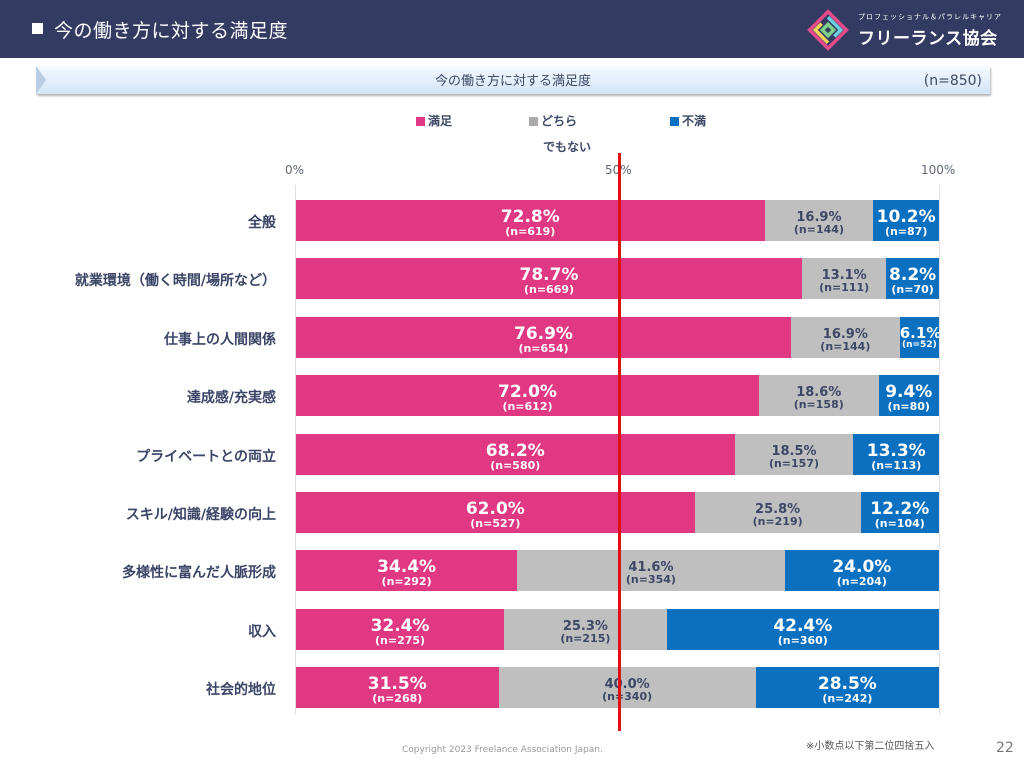  I want to click on data-label-percent: 12.2%, so click(900, 509).